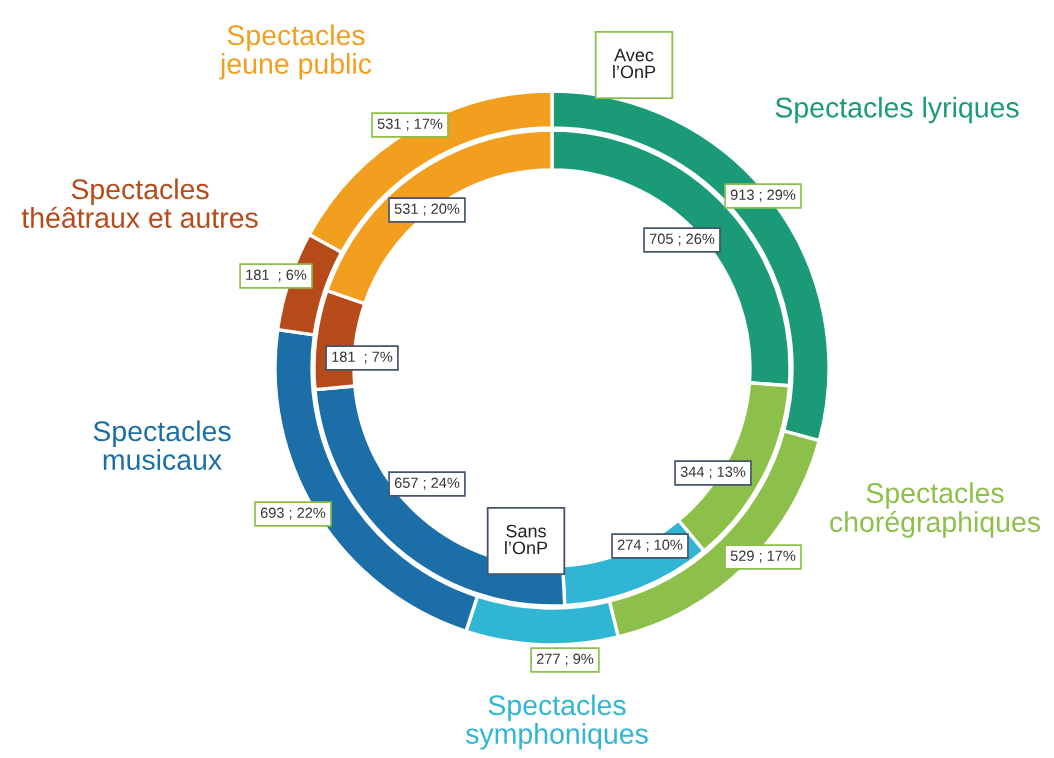 This screenshot has height=758, width=1054. What do you see at coordinates (410, 124) in the screenshot?
I see `data-label: 531 ; 17%` at bounding box center [410, 124].